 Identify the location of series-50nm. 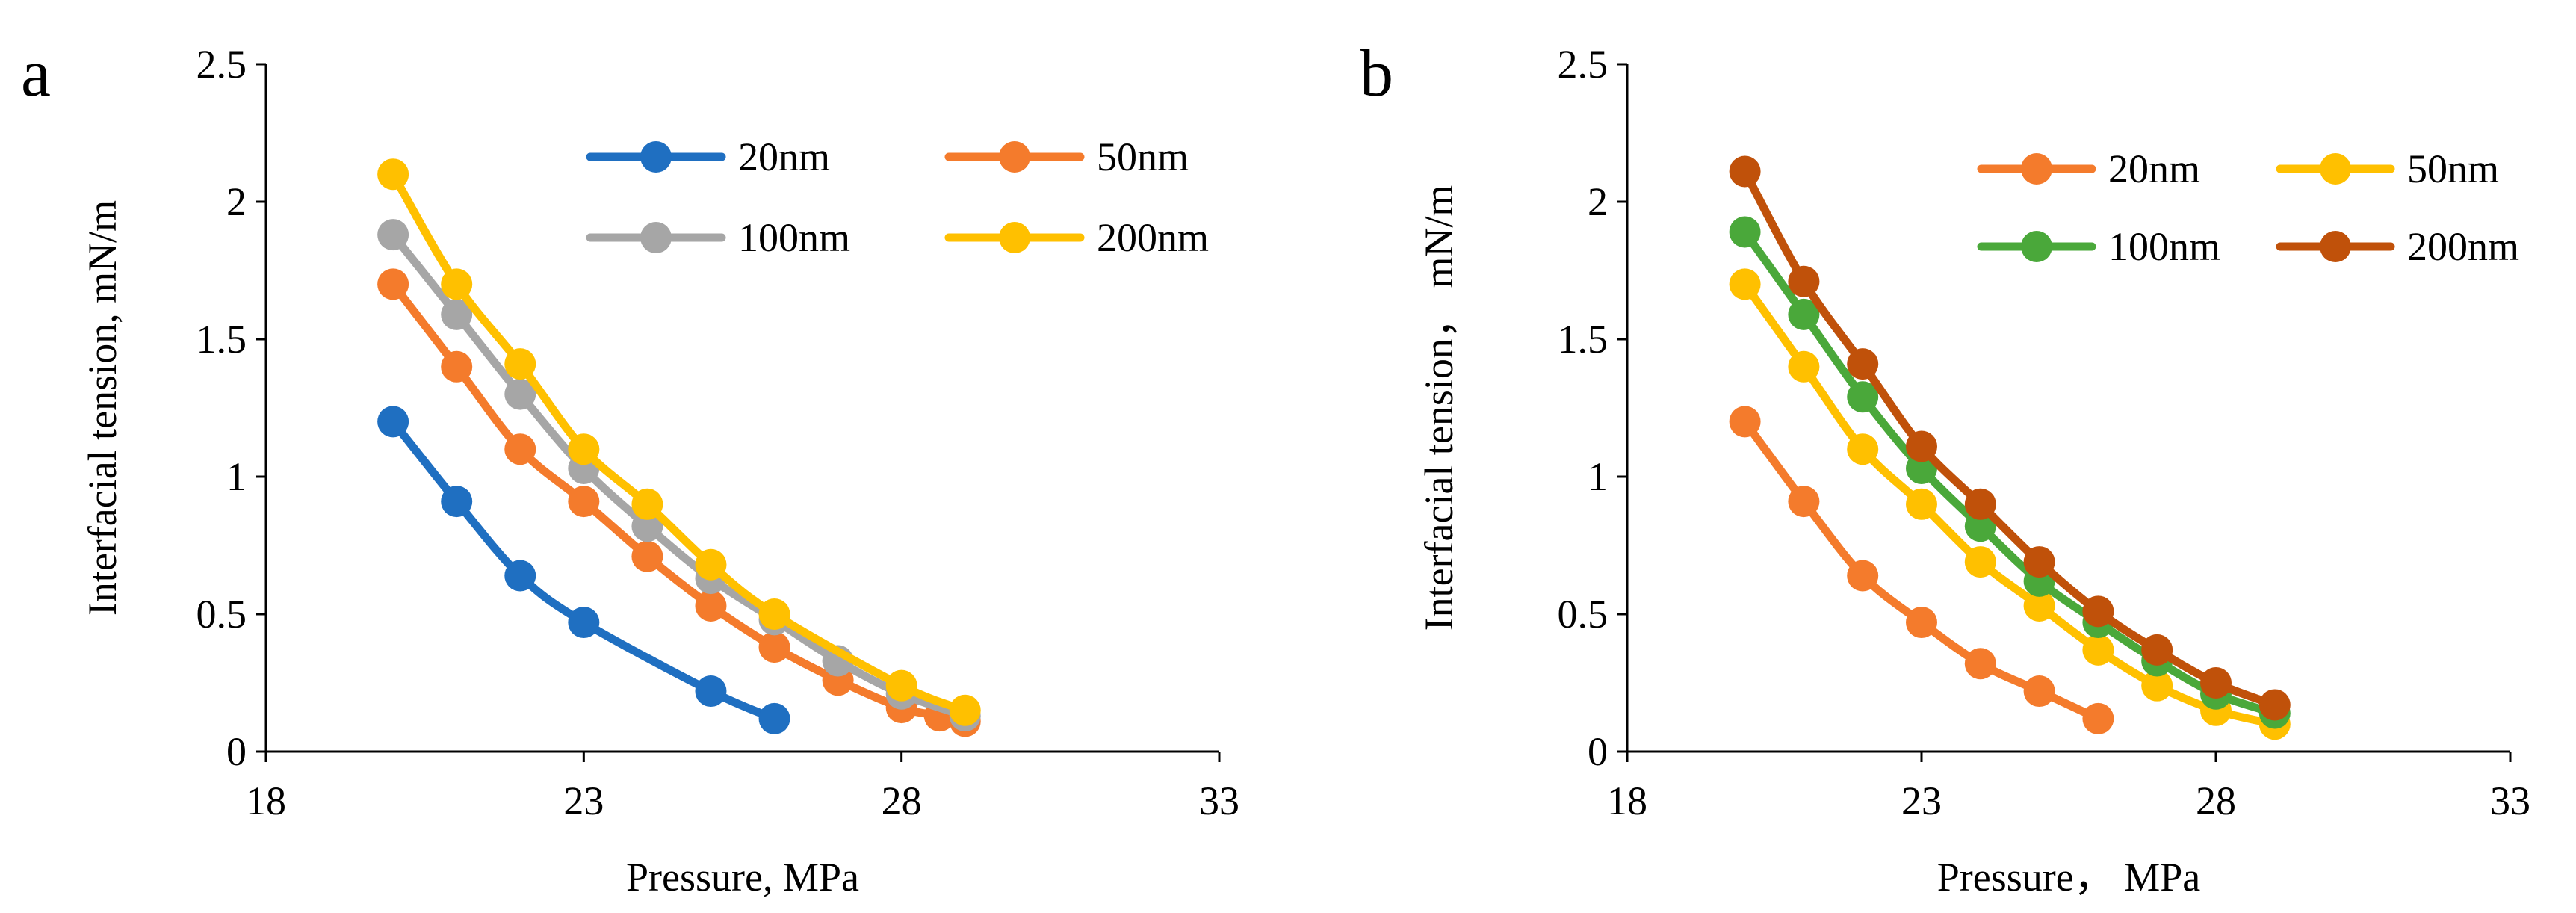
(2010, 504).